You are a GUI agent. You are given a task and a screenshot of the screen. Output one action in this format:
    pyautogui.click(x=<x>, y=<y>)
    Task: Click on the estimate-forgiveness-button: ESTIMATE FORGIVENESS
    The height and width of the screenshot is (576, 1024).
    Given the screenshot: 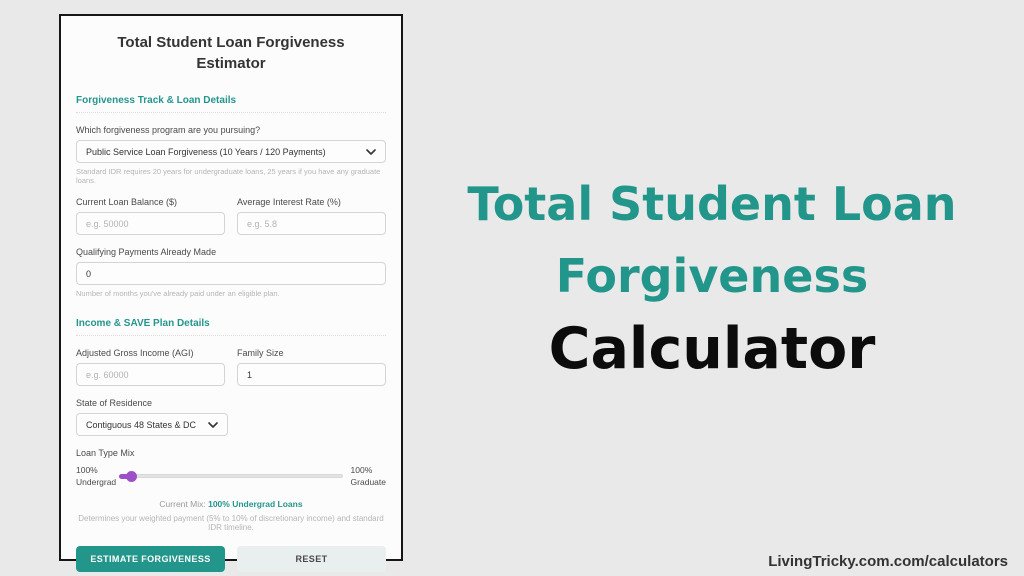 What is the action you would take?
    pyautogui.click(x=150, y=558)
    